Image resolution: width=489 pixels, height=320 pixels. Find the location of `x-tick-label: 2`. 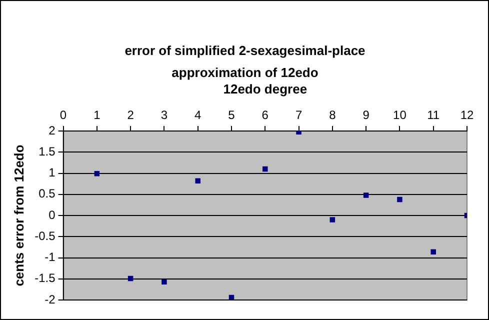

x-tick-label: 2 is located at coordinates (130, 115).